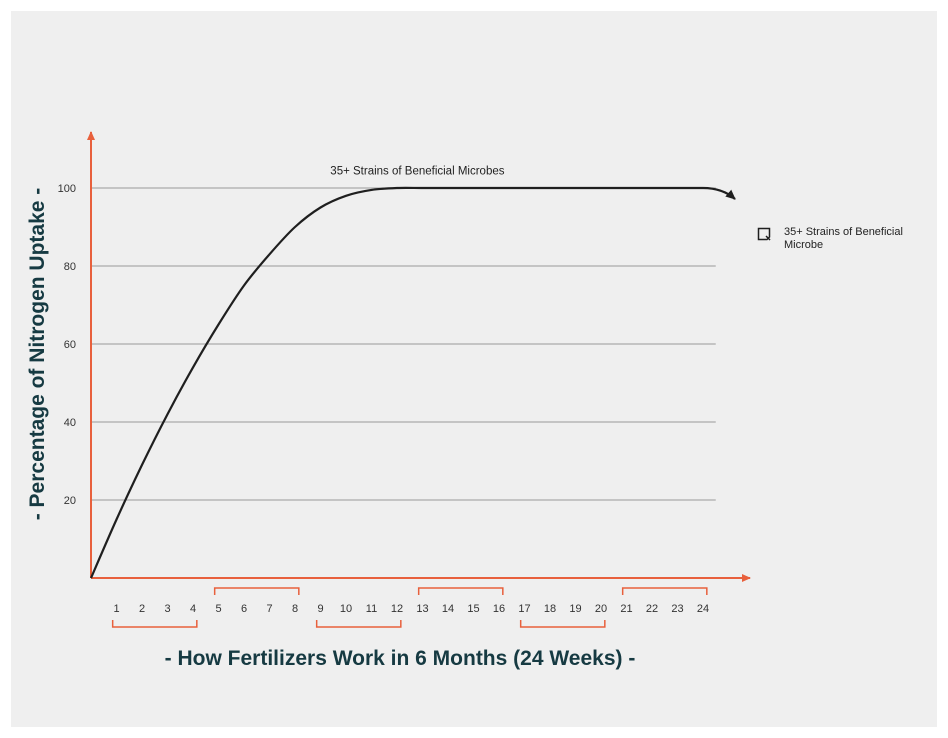  Describe the element at coordinates (422, 609) in the screenshot. I see `x-tick-label: 13` at that location.